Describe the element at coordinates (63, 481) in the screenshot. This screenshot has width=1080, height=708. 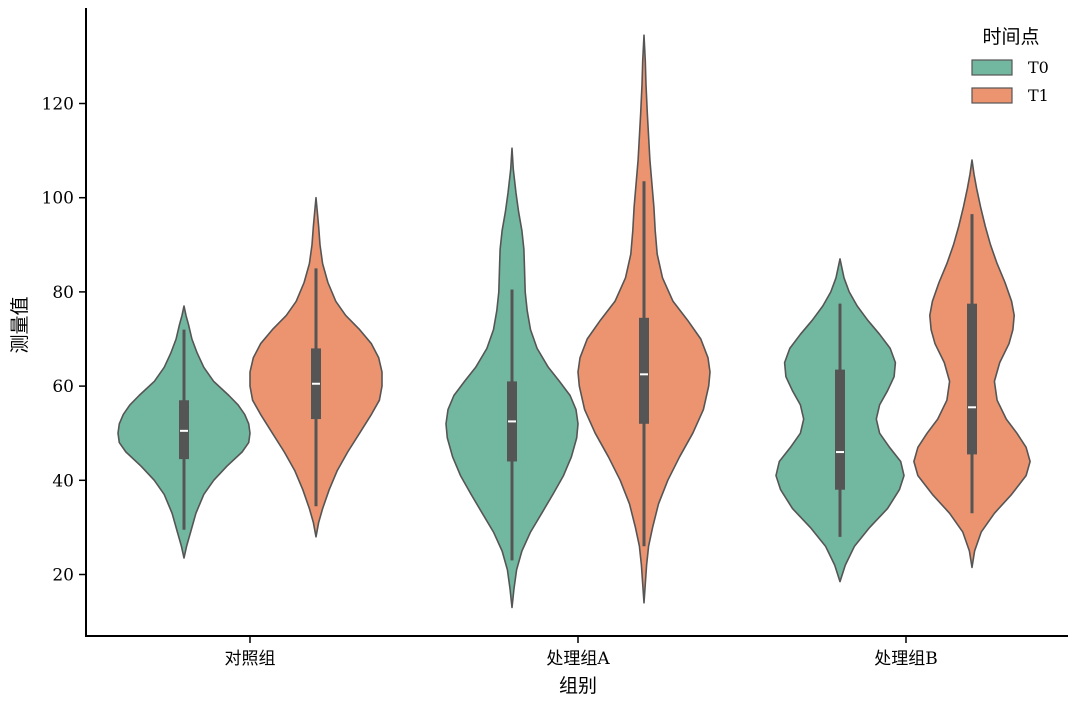
I see `y-tick-label: 40` at that location.